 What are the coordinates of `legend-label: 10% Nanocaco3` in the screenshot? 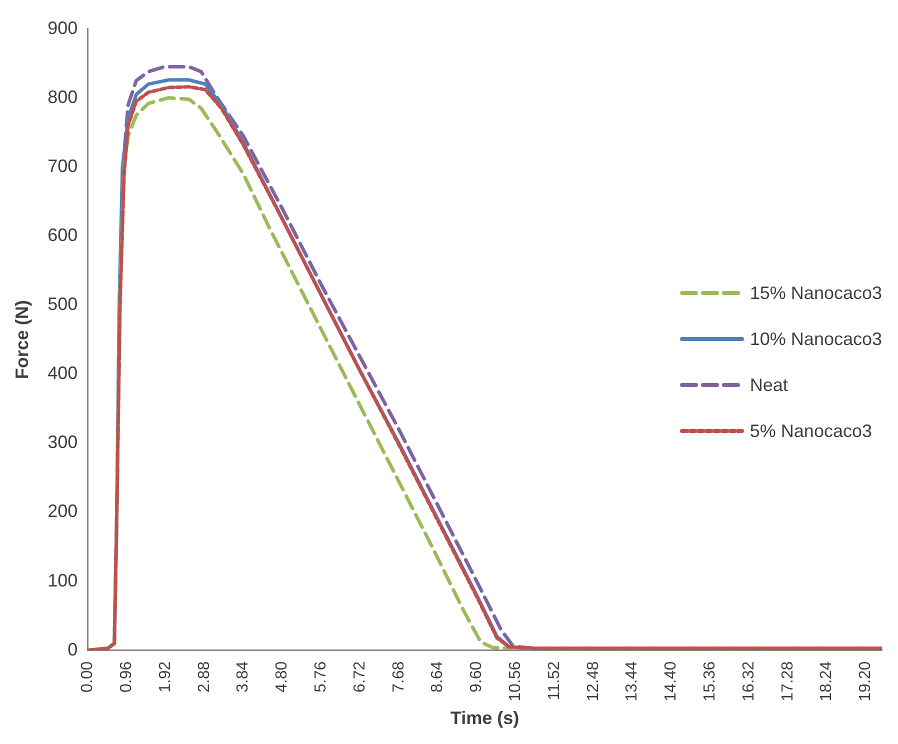 It's located at (816, 339).